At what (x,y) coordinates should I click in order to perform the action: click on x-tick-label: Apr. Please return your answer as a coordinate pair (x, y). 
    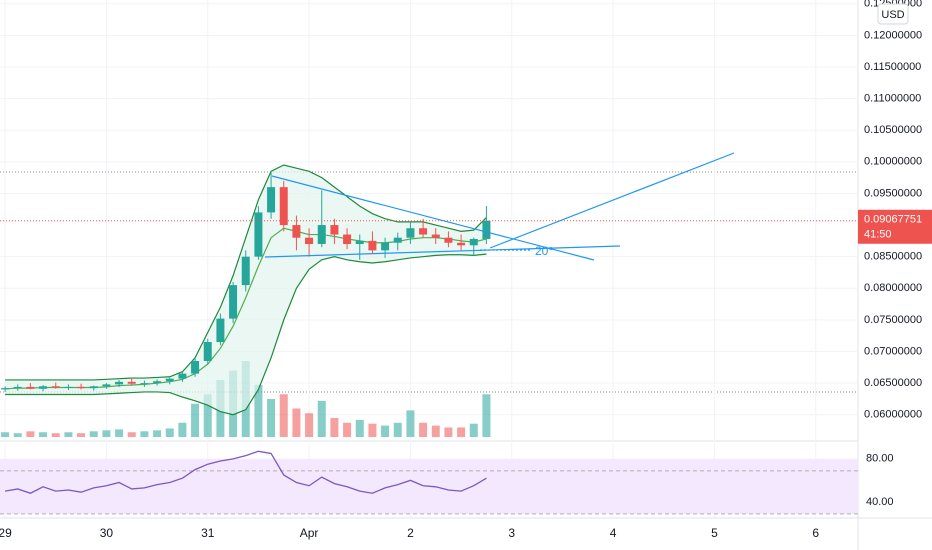
    Looking at the image, I should click on (309, 533).